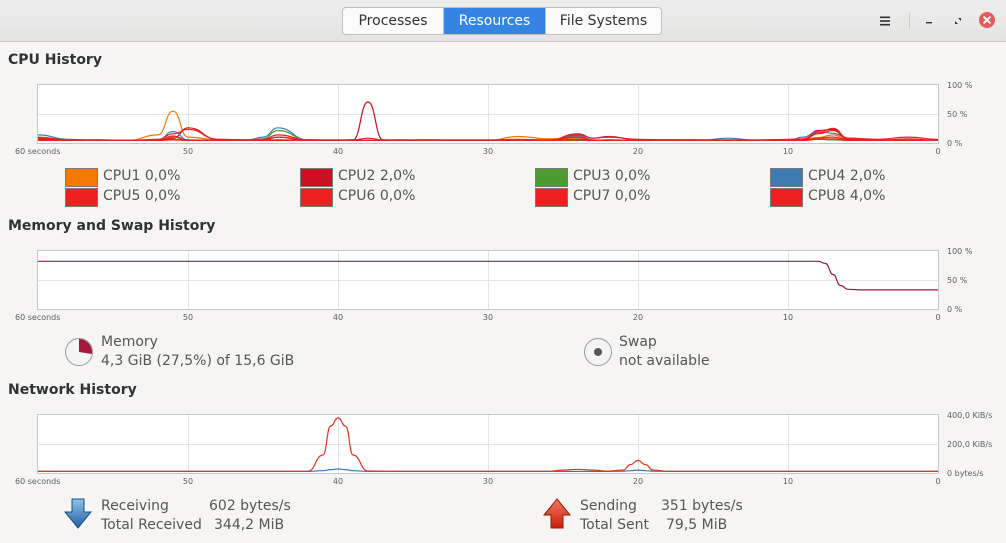  I want to click on mem-plot, so click(488, 280).